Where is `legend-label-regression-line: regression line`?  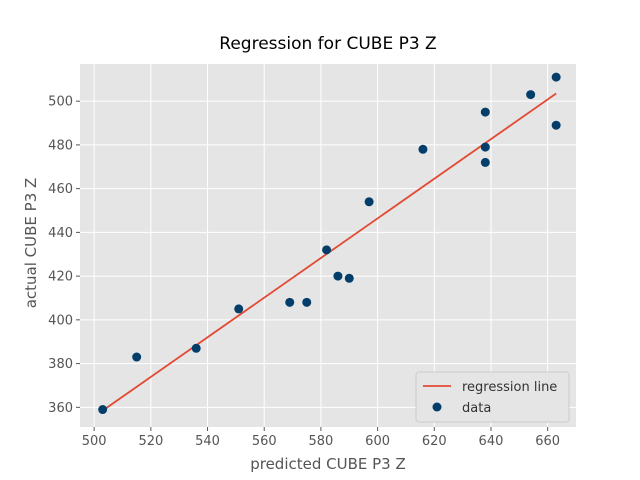
legend-label-regression-line: regression line is located at coordinates (509, 387).